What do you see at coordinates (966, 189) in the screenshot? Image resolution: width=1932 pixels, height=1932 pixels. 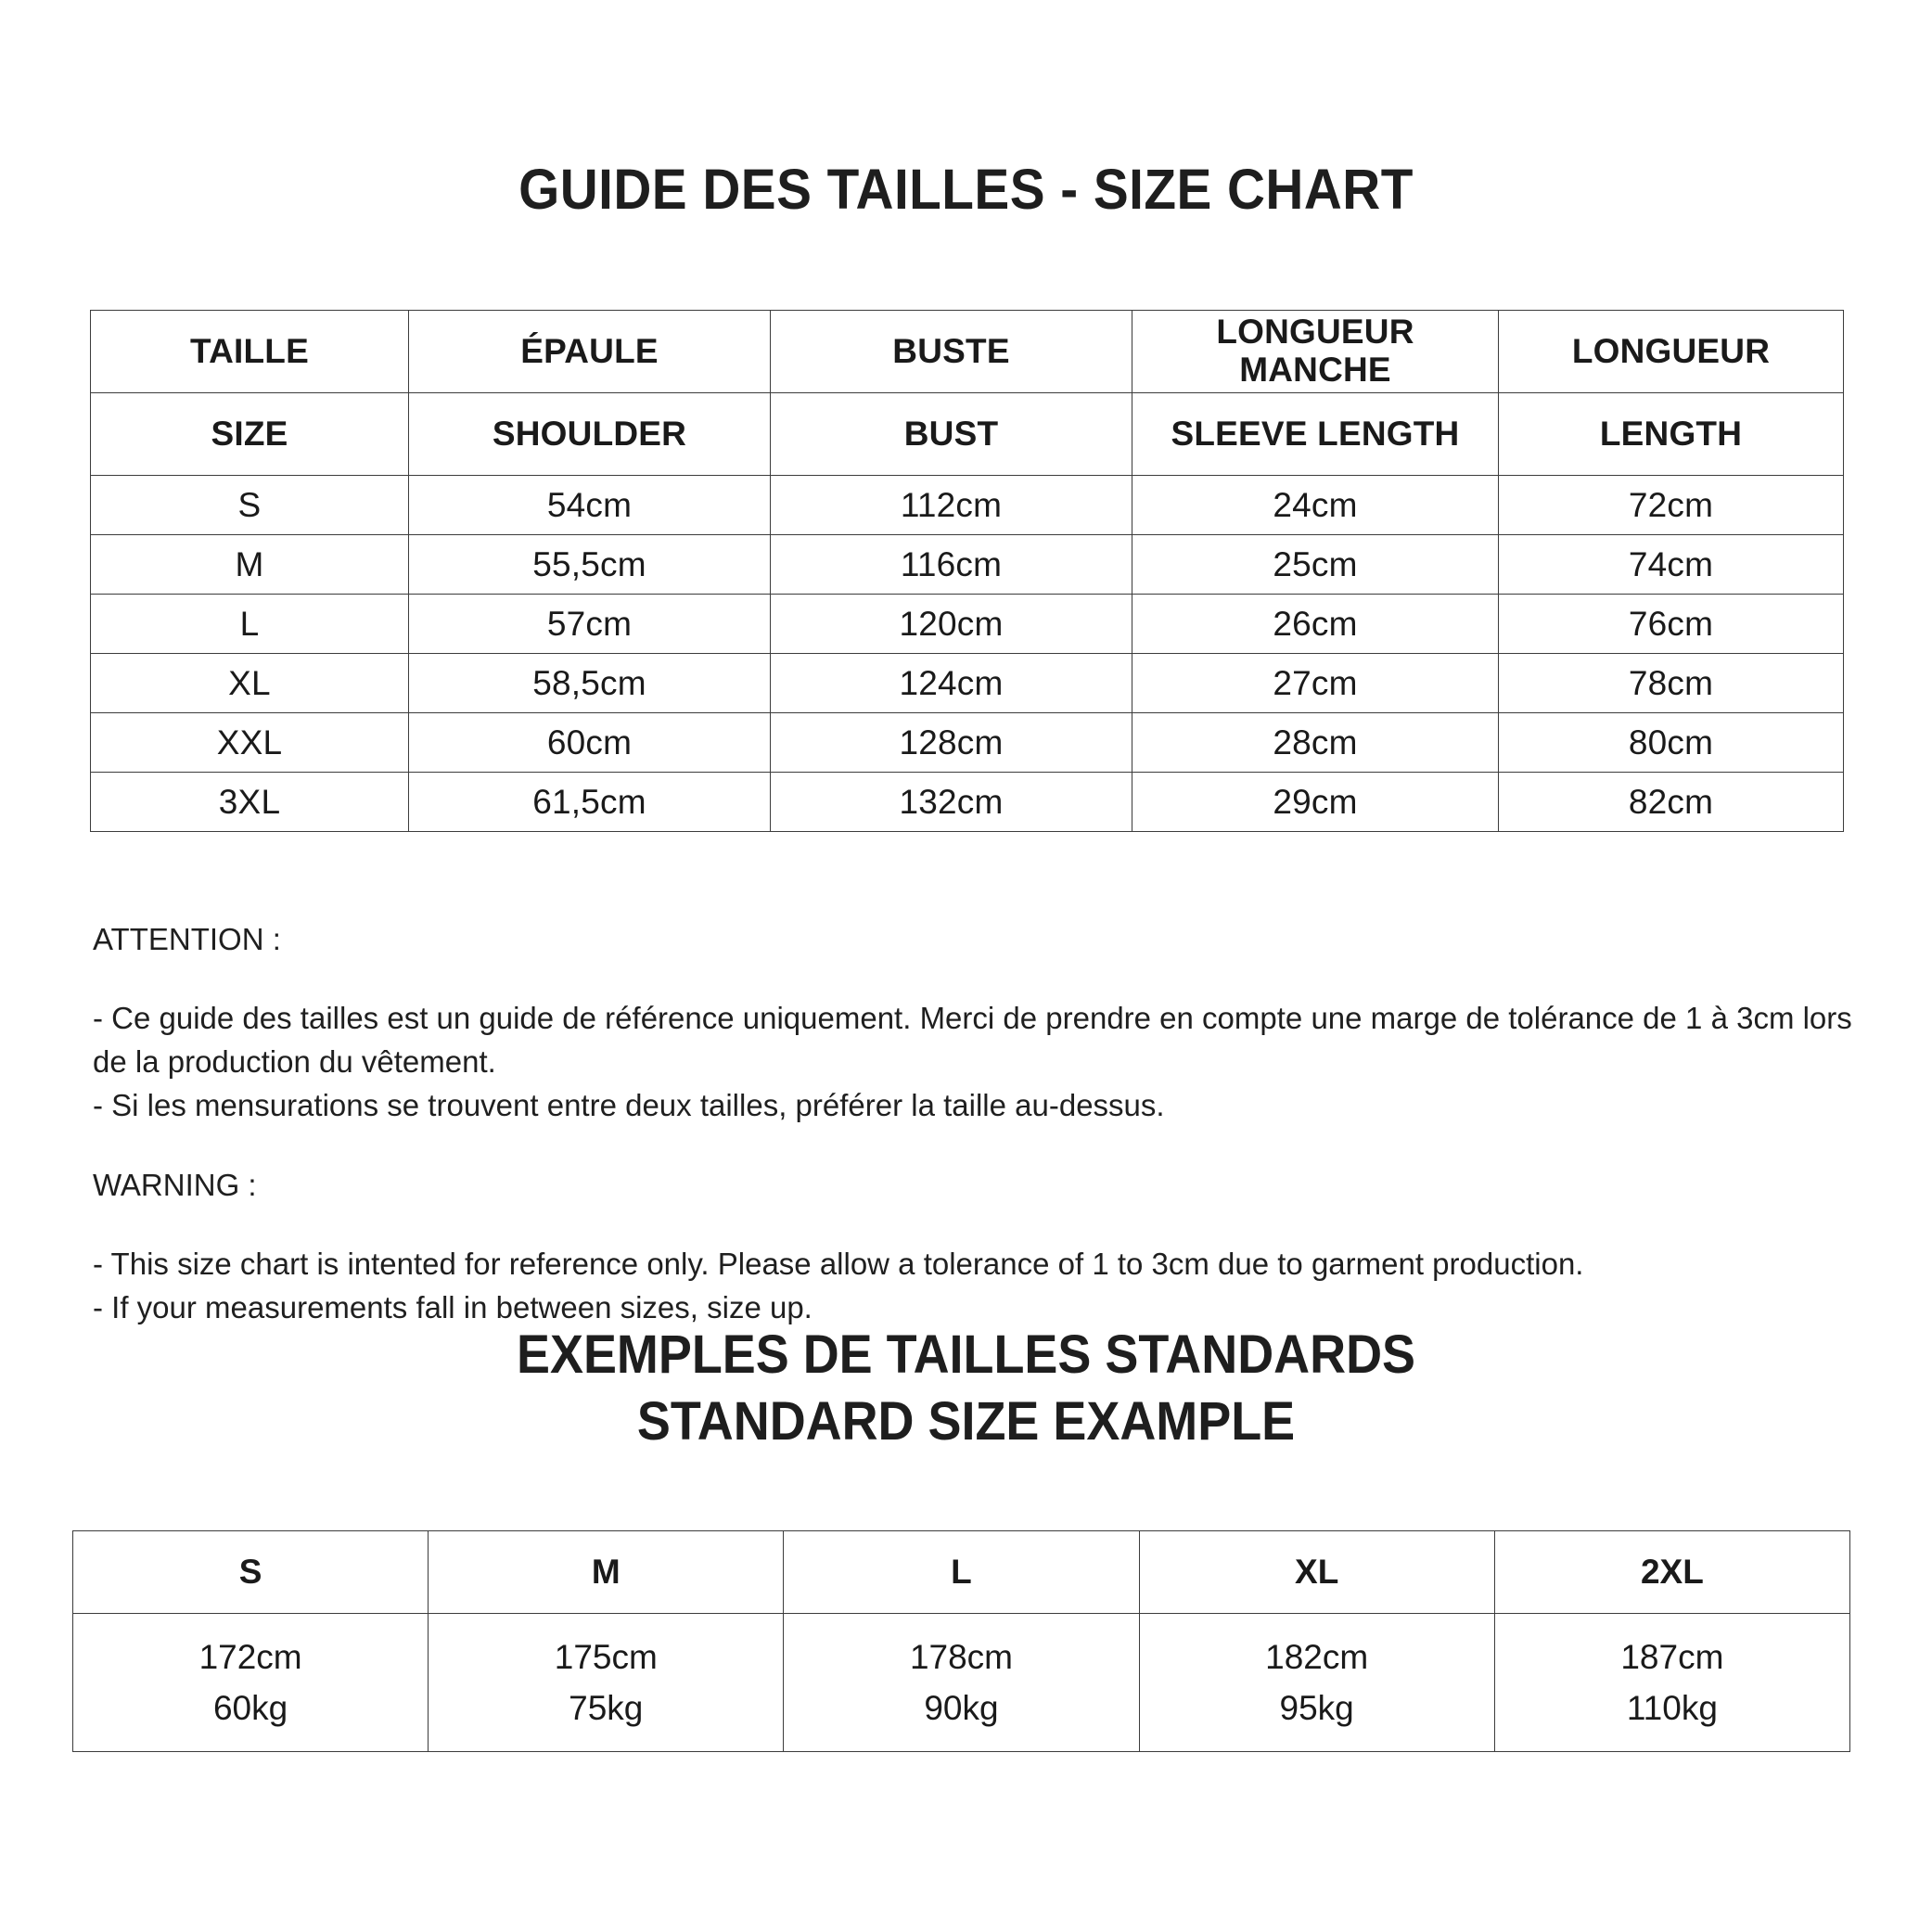 I see `page-title: GUIDE DES TAILLES - SIZE CHART` at bounding box center [966, 189].